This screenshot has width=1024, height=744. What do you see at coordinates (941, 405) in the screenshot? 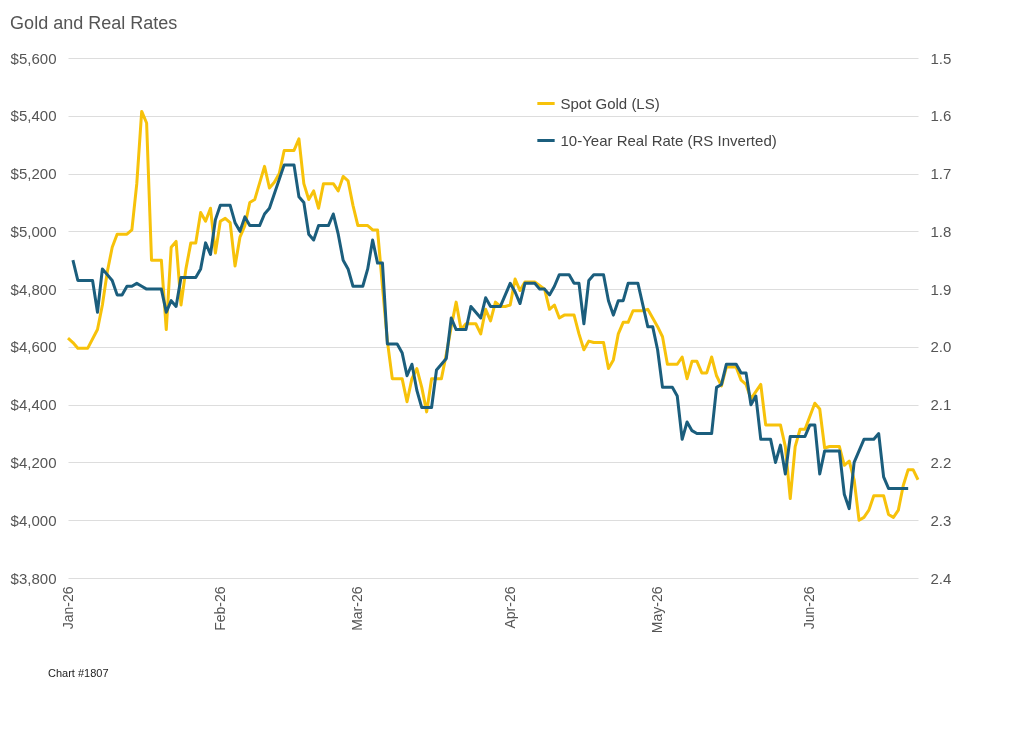
I see `y2-tick-label: 2.1` at bounding box center [941, 405].